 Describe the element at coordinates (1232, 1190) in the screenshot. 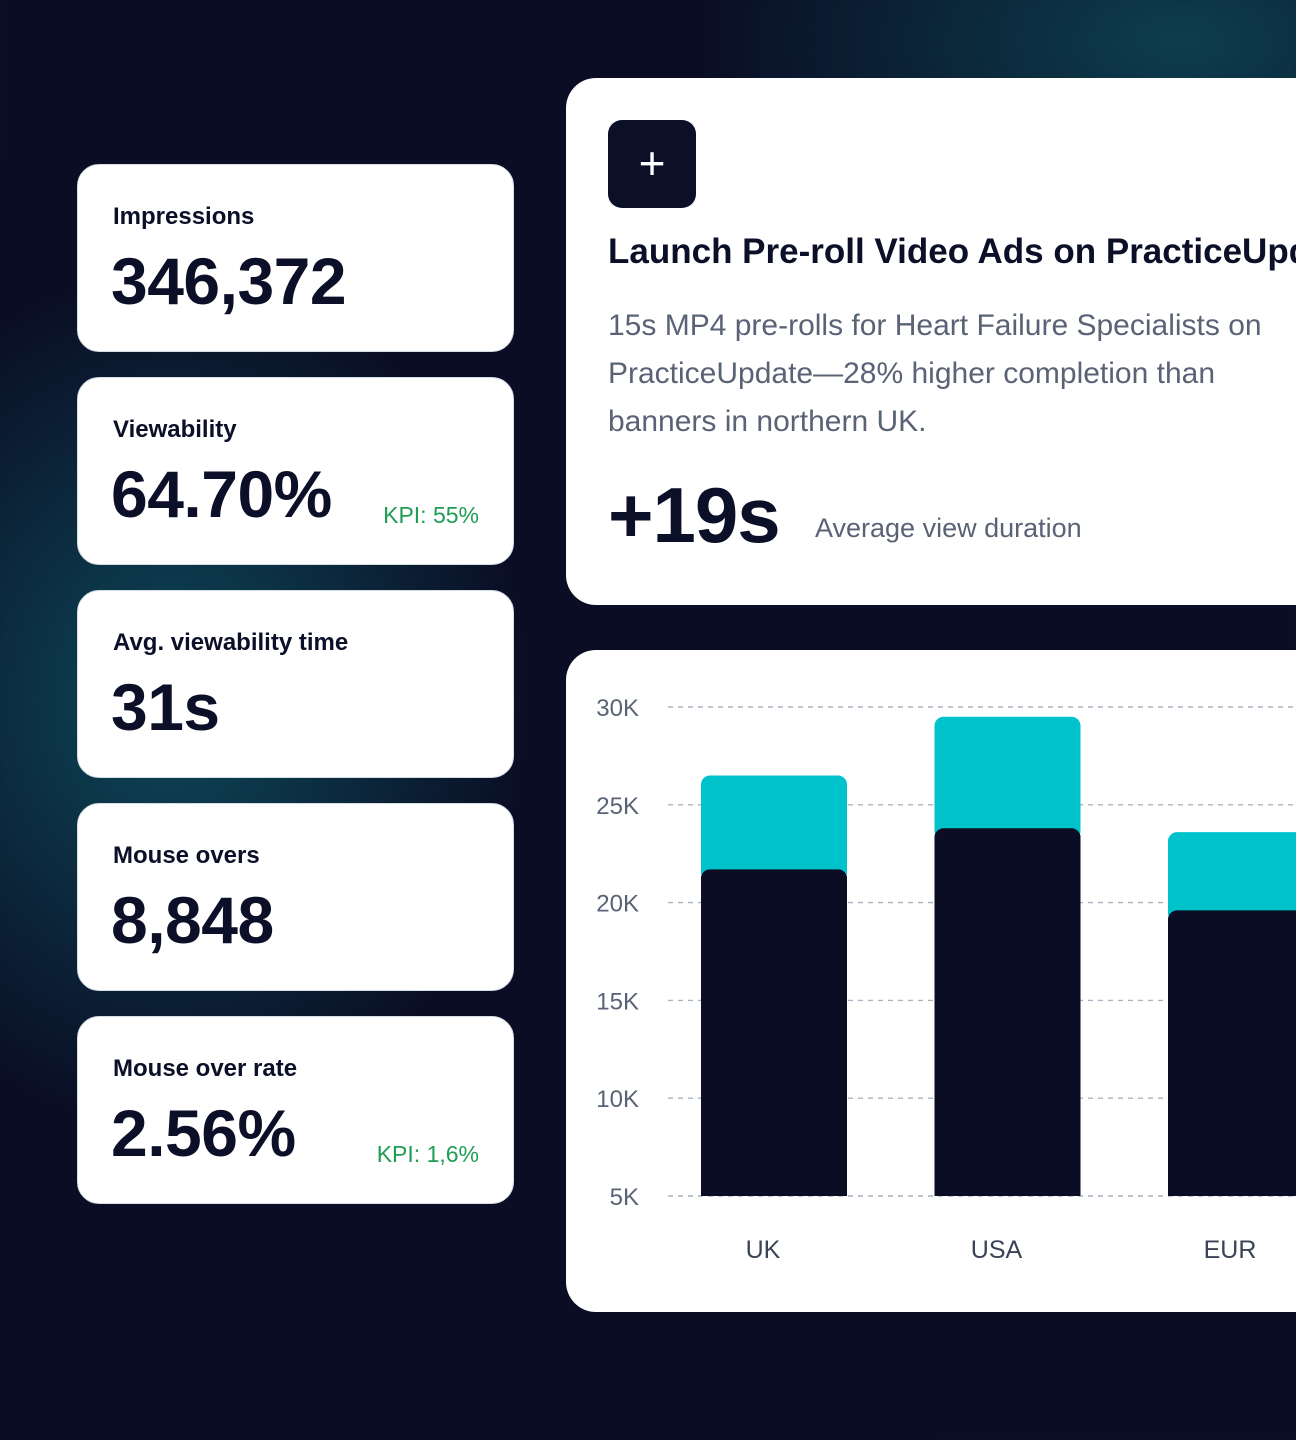

I see `bar-eur-base-foot` at that location.